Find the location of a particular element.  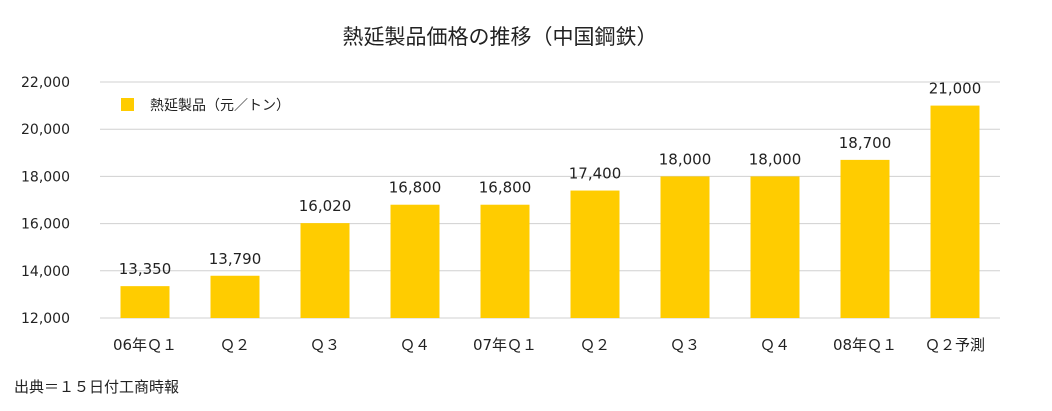

x-tick-label: Ｑ２予測 is located at coordinates (955, 345).